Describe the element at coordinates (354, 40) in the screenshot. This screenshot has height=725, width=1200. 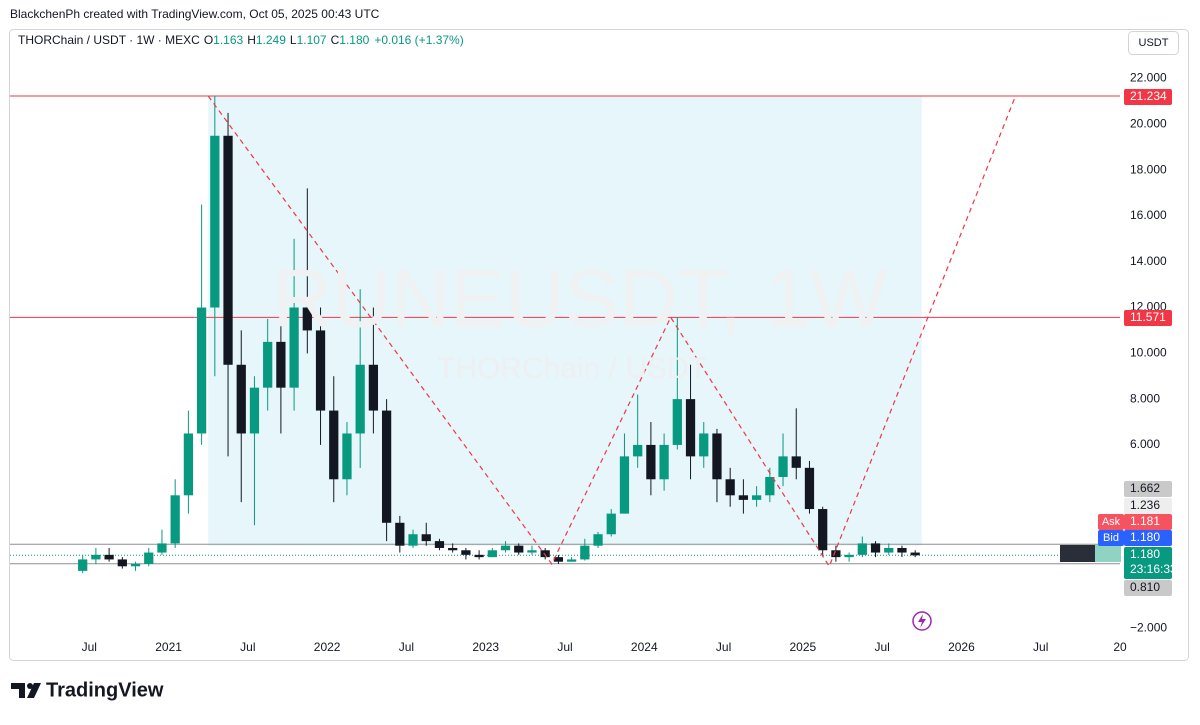
I see `ohlc-value: 1.180` at that location.